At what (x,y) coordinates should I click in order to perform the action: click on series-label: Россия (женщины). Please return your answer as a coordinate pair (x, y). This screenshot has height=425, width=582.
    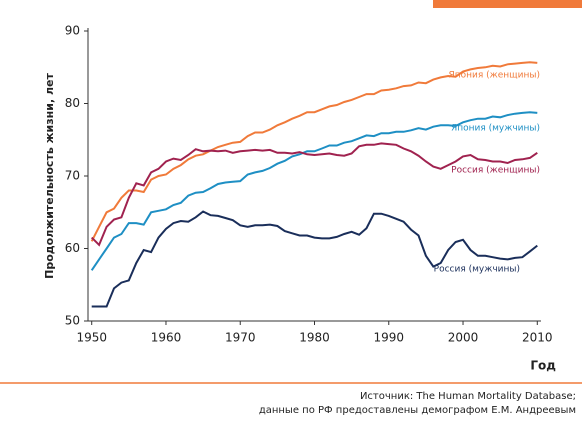
    Looking at the image, I should click on (495, 171).